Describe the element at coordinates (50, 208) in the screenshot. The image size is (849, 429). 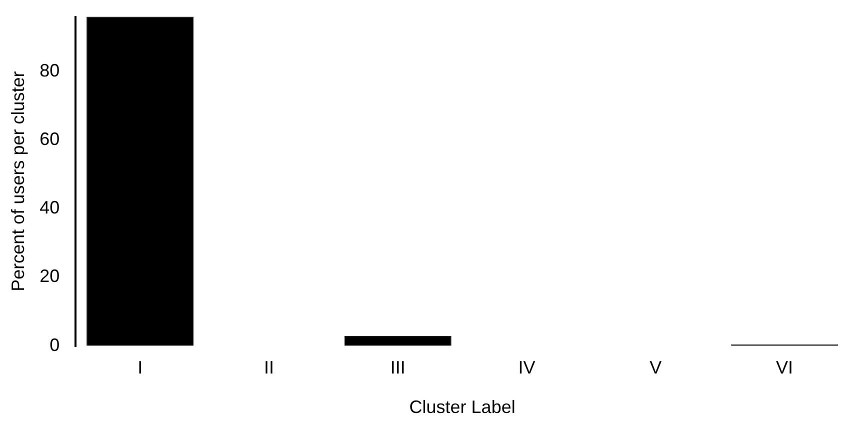
I see `y-tick-label: 40` at that location.